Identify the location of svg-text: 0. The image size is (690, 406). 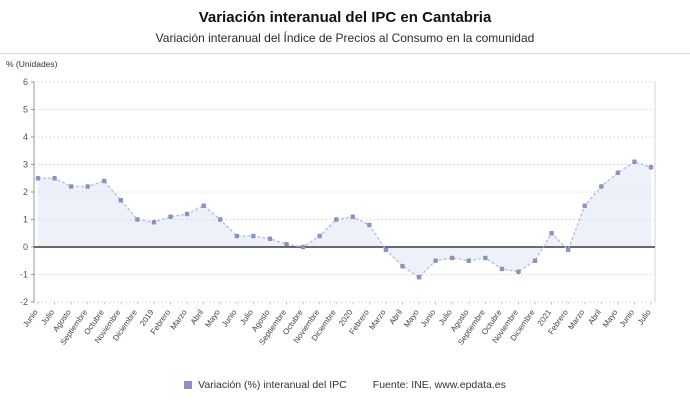
(25, 247).